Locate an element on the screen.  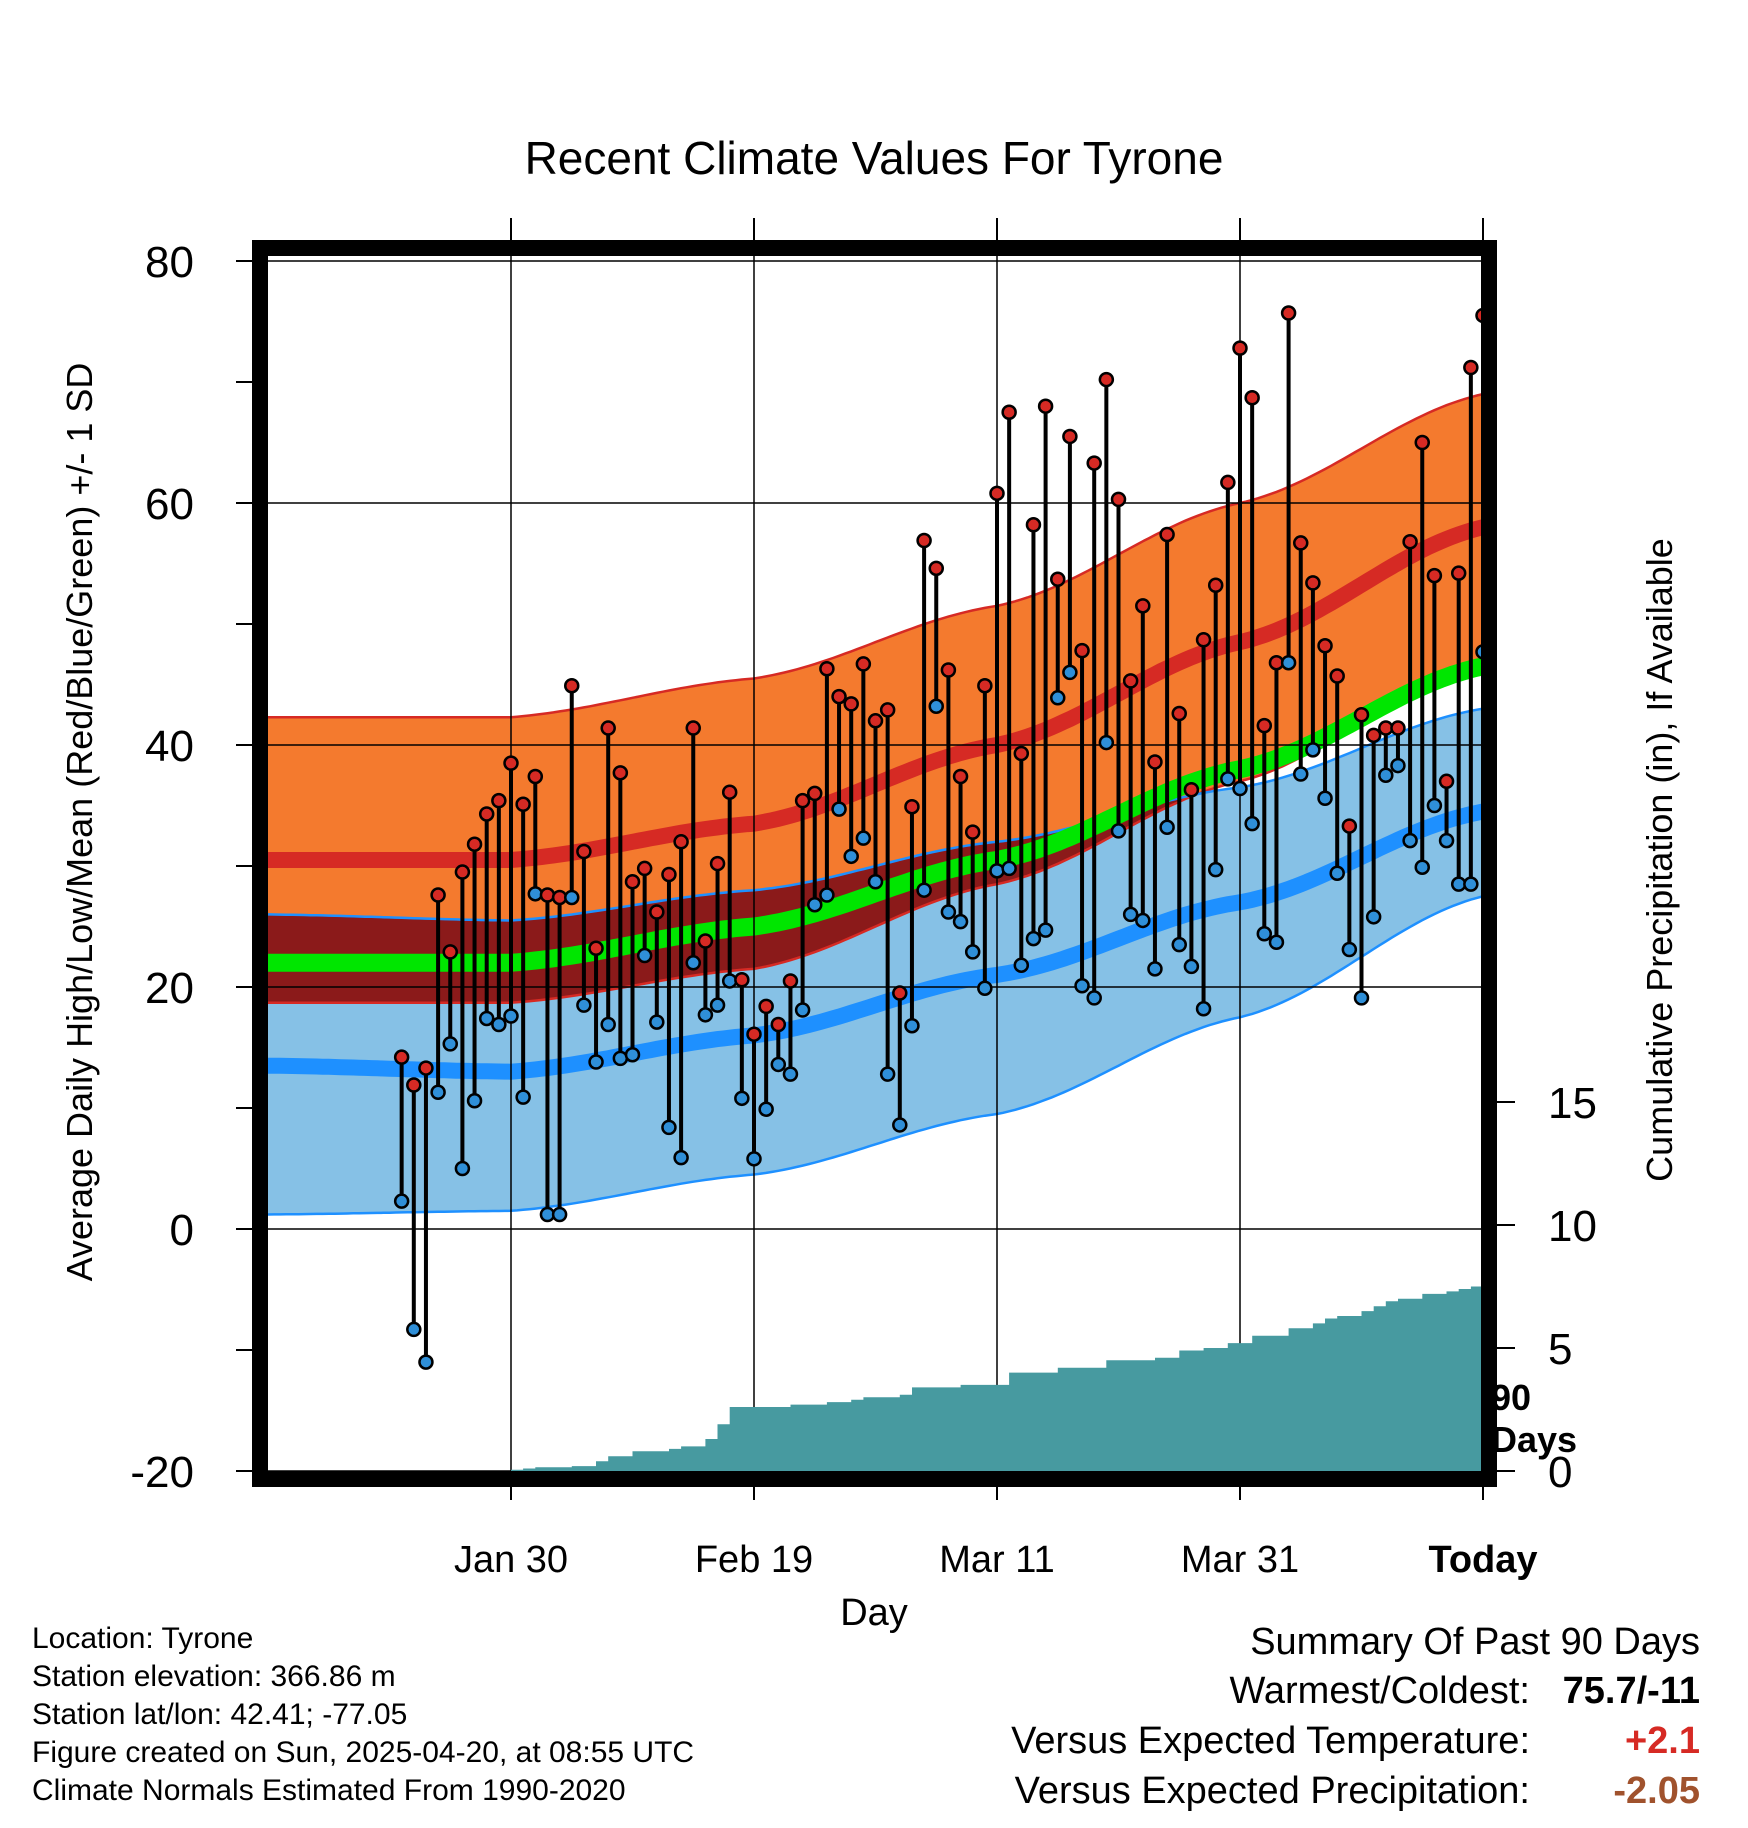
overlap-band is located at coordinates (874, 831).